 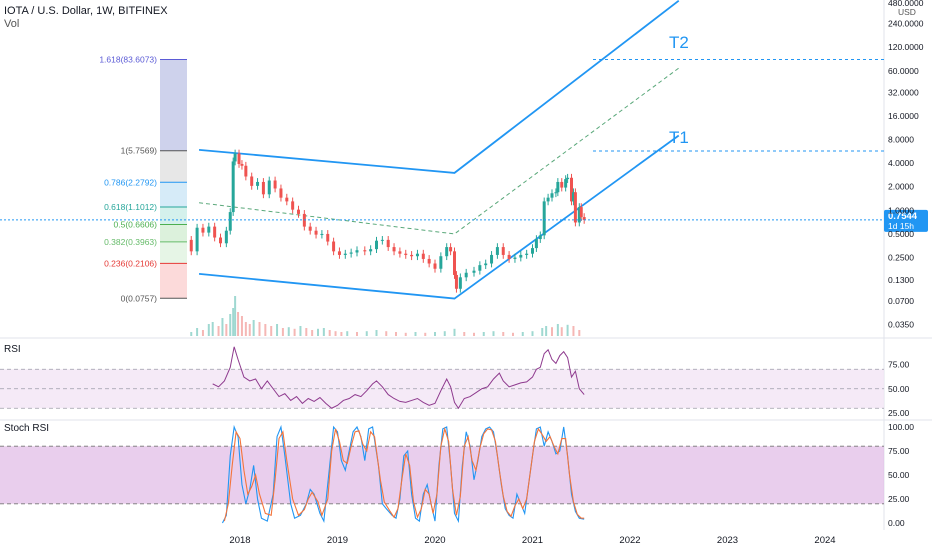 What do you see at coordinates (899, 413) in the screenshot?
I see `rsi-axis-tick: 25.00` at bounding box center [899, 413].